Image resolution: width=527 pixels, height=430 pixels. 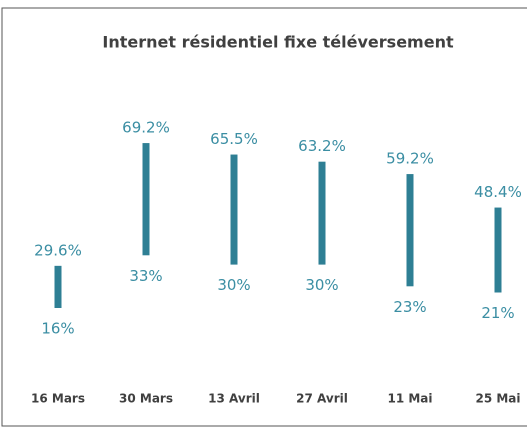 What do you see at coordinates (497, 313) in the screenshot?
I see `low-label: 21%` at bounding box center [497, 313].